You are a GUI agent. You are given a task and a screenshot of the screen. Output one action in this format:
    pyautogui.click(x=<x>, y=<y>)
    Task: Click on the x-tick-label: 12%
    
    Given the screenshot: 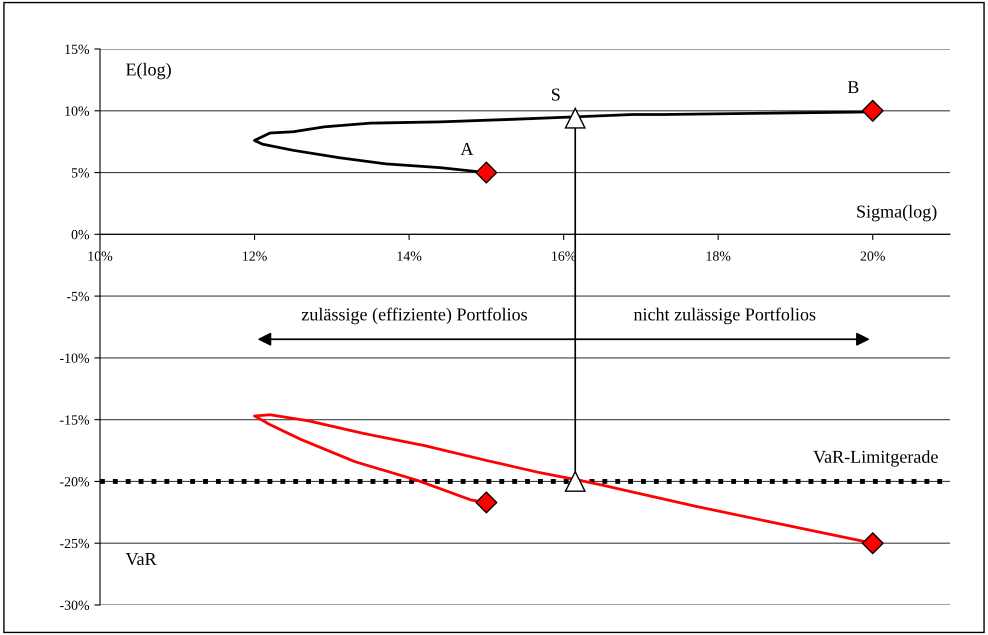 What is the action you would take?
    pyautogui.click(x=255, y=256)
    